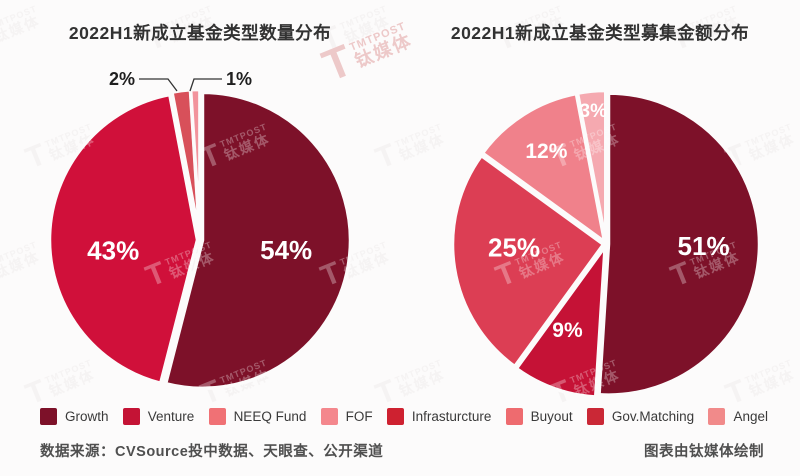 This screenshot has height=476, width=800. Describe the element at coordinates (200, 33) in the screenshot. I see `chart-title-quantity: 2022H1新成立基金类型数量分布` at that location.